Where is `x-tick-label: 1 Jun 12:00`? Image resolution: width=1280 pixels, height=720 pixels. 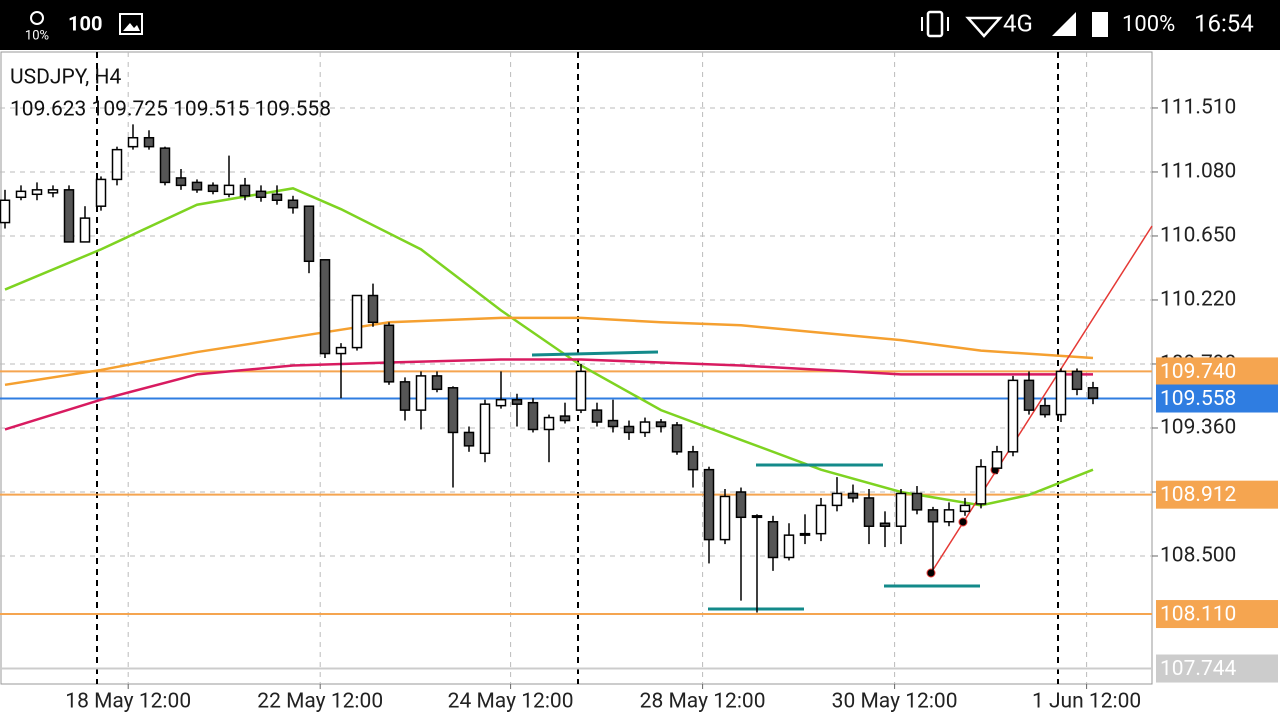 x-tick-label: 1 Jun 12:00 is located at coordinates (1086, 702).